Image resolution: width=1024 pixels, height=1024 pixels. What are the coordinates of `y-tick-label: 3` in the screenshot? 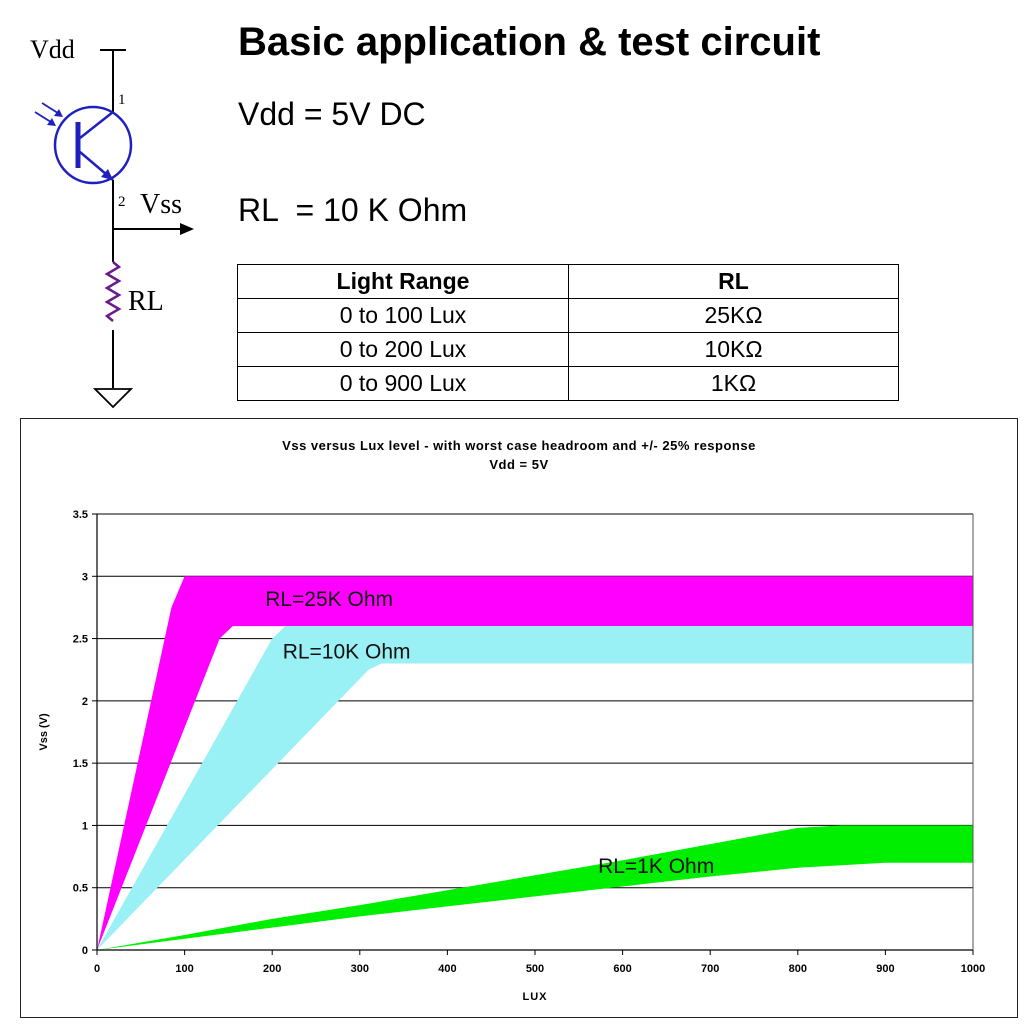 It's located at (85, 577).